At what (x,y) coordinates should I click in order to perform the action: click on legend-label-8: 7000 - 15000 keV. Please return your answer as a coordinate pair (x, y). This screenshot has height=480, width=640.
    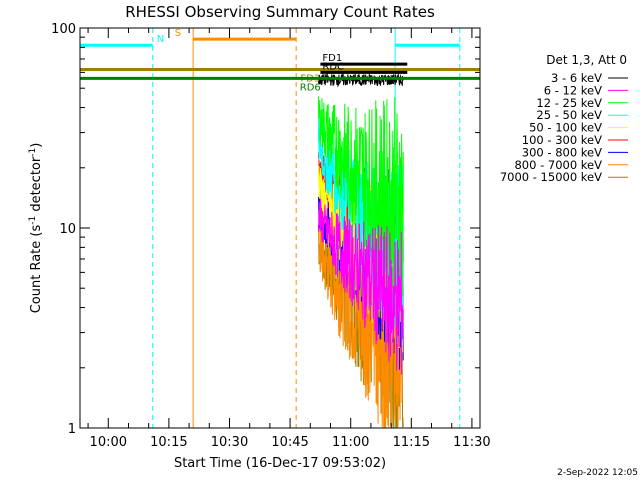
    Looking at the image, I should click on (551, 177).